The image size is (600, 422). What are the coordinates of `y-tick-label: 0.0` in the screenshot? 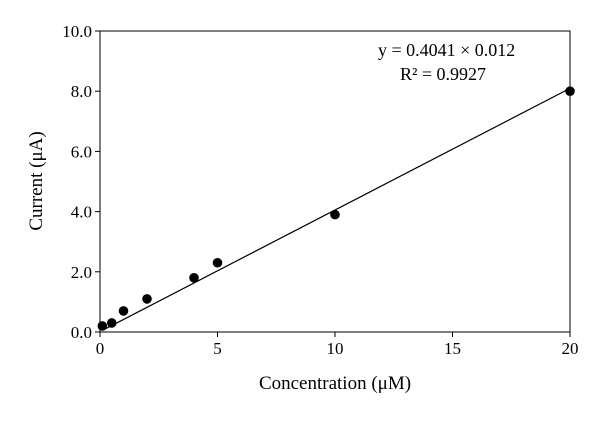 It's located at (81, 332).